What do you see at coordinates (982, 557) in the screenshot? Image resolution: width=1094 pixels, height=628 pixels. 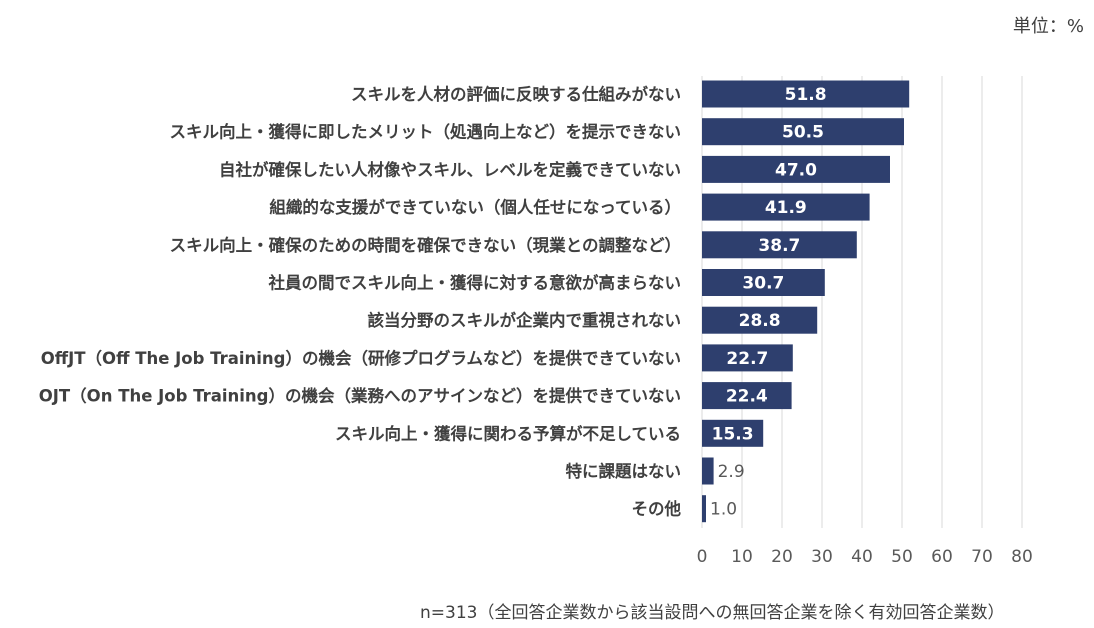 I see `x-tick-label: 70` at bounding box center [982, 557].